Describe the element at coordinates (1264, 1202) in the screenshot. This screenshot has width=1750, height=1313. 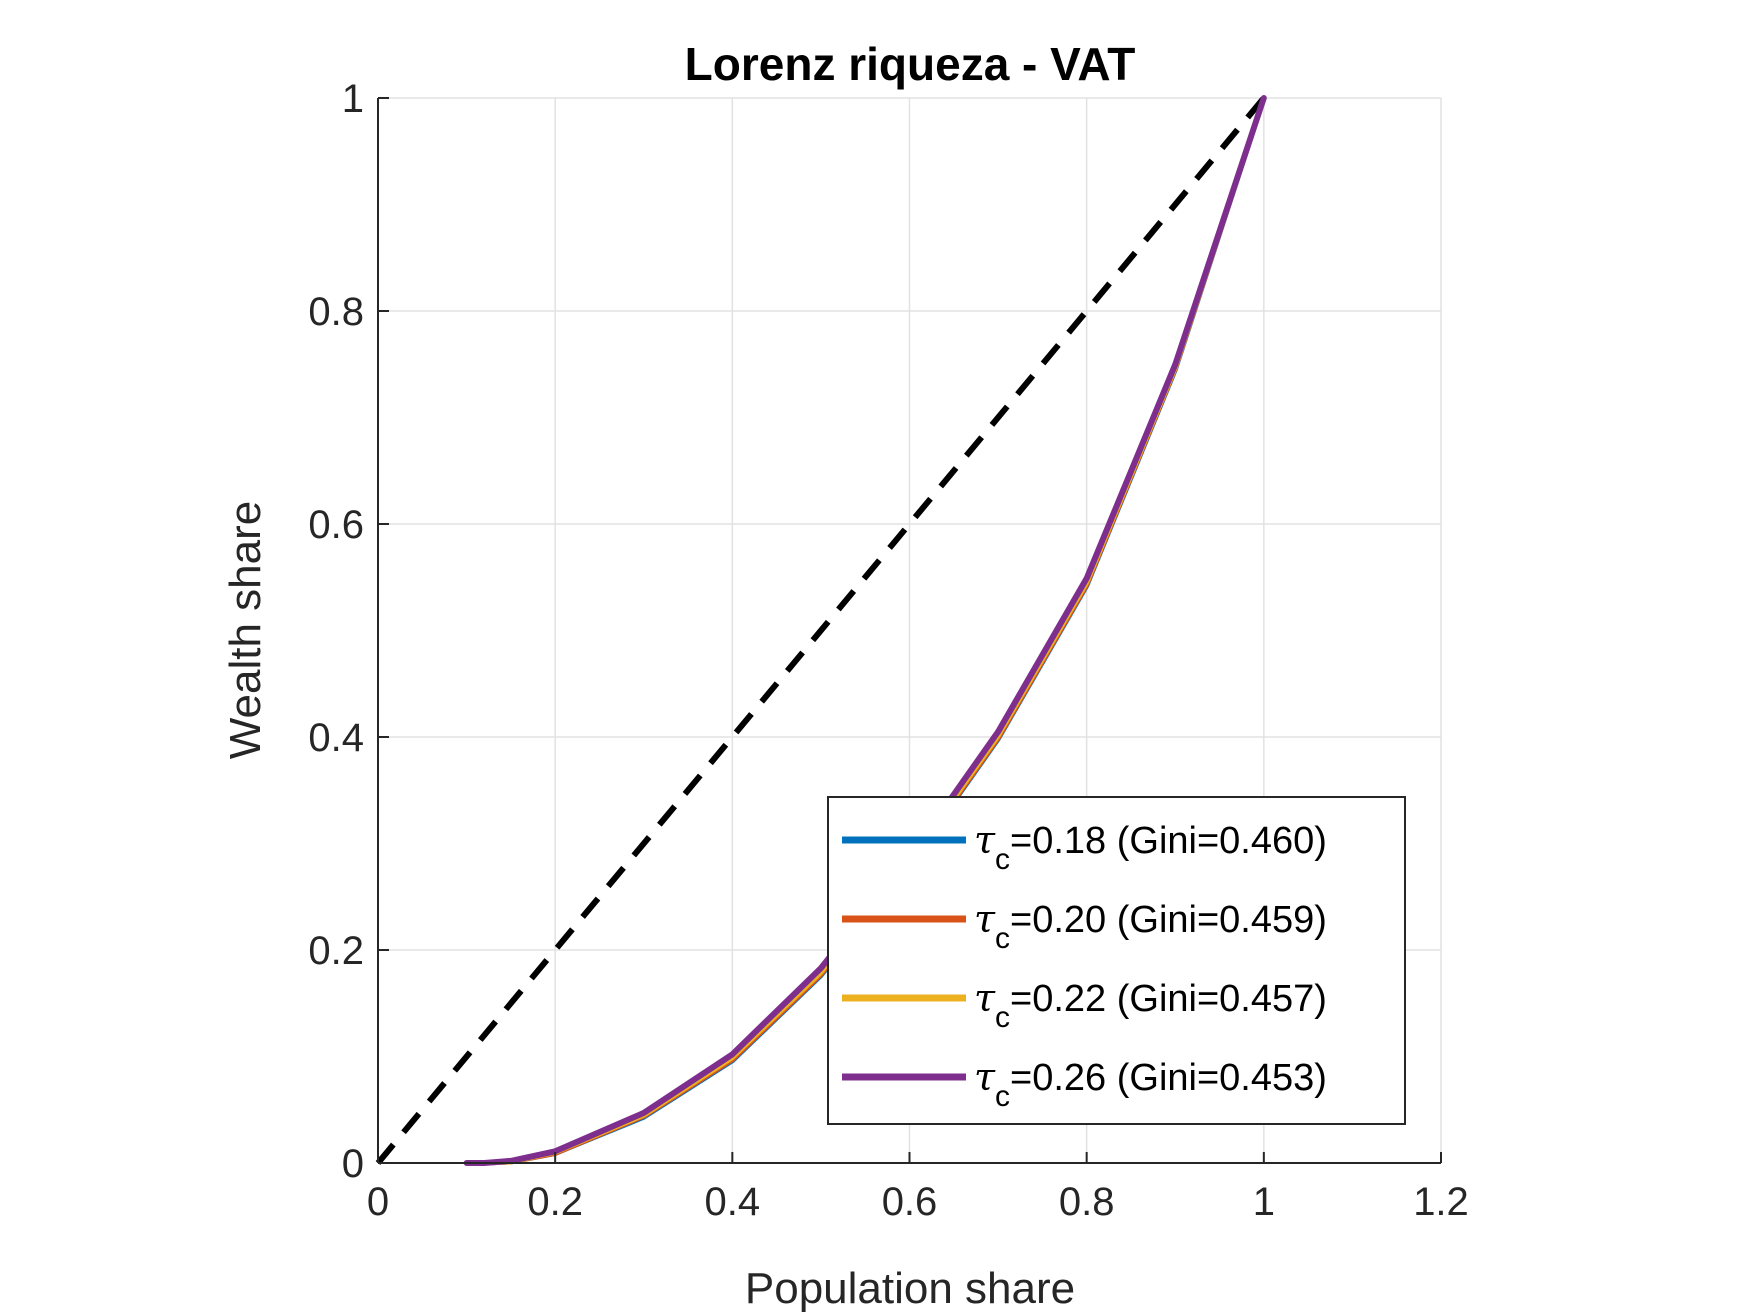
I see `x-tick-label: 1` at that location.